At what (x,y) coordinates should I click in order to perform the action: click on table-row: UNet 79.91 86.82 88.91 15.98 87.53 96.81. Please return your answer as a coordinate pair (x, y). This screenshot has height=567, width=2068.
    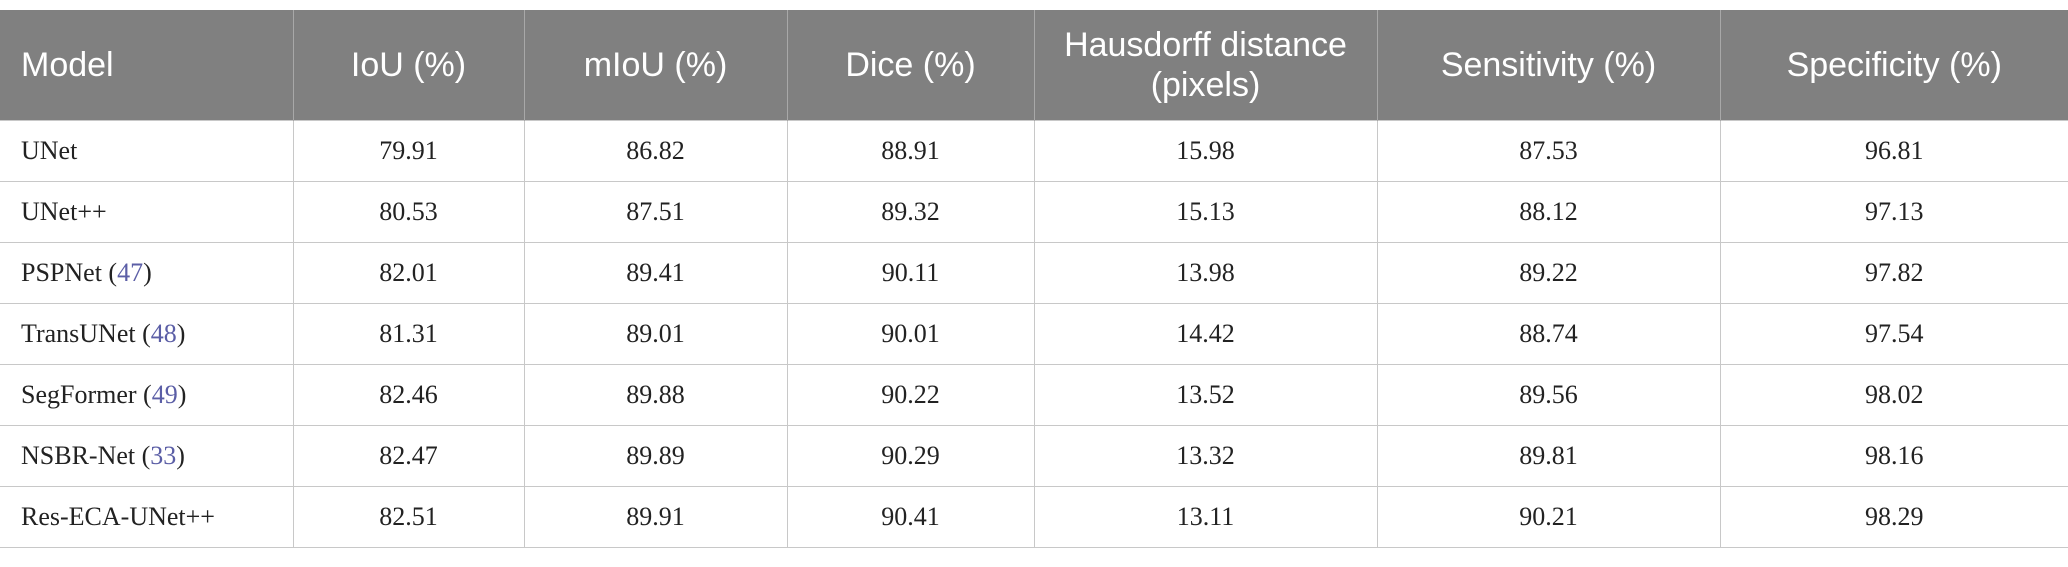
    Looking at the image, I should click on (1034, 151).